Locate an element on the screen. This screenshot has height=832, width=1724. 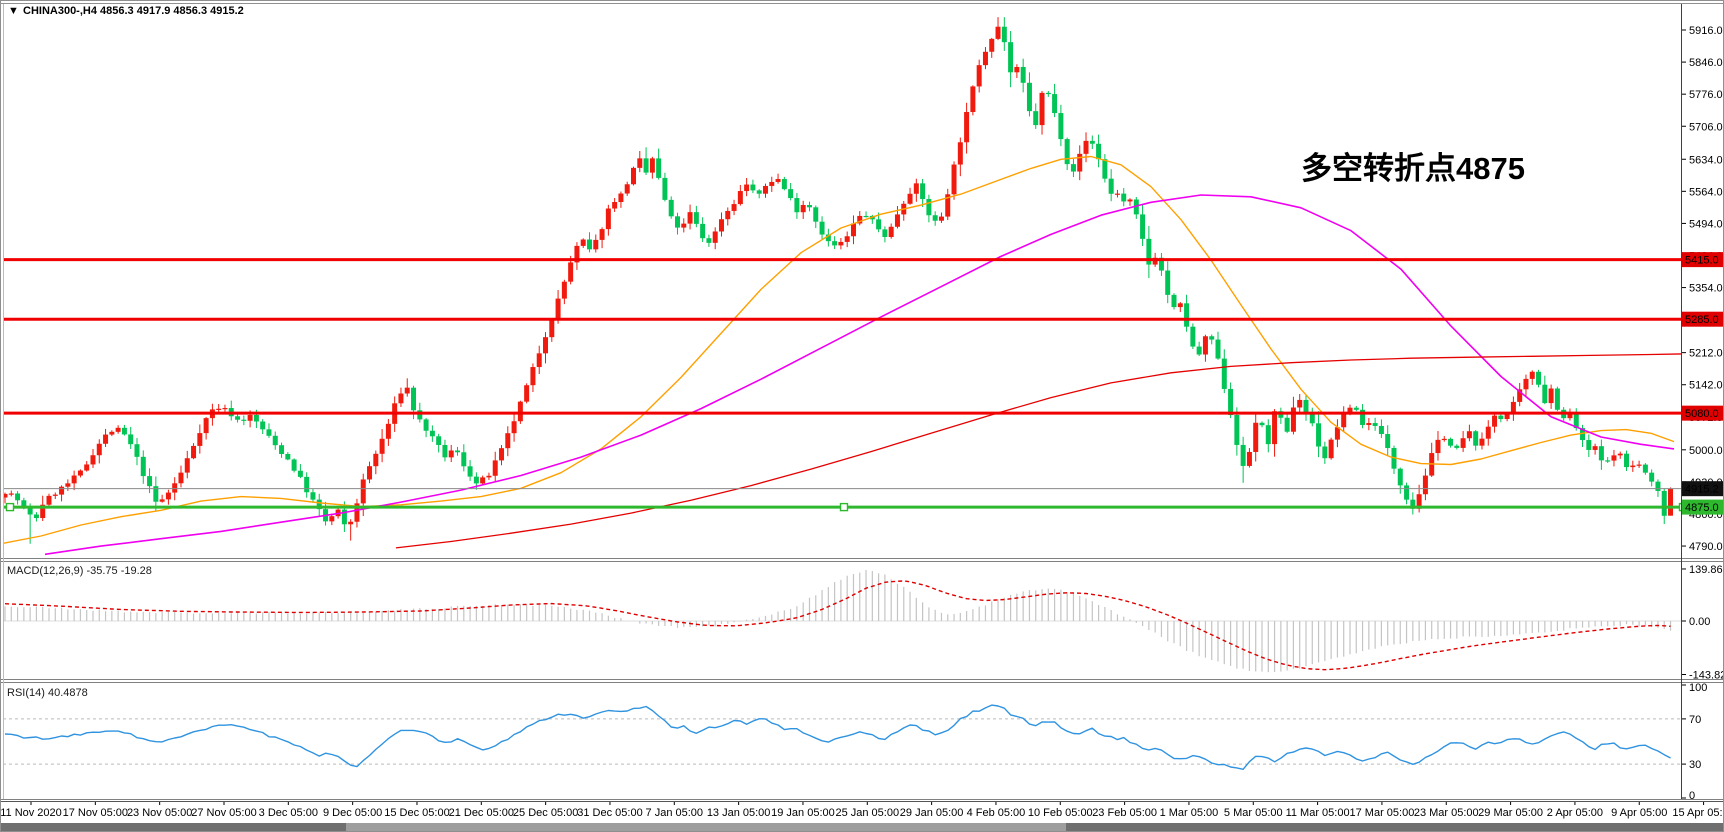
price-tick-label: 5142.0 is located at coordinates (1706, 386).